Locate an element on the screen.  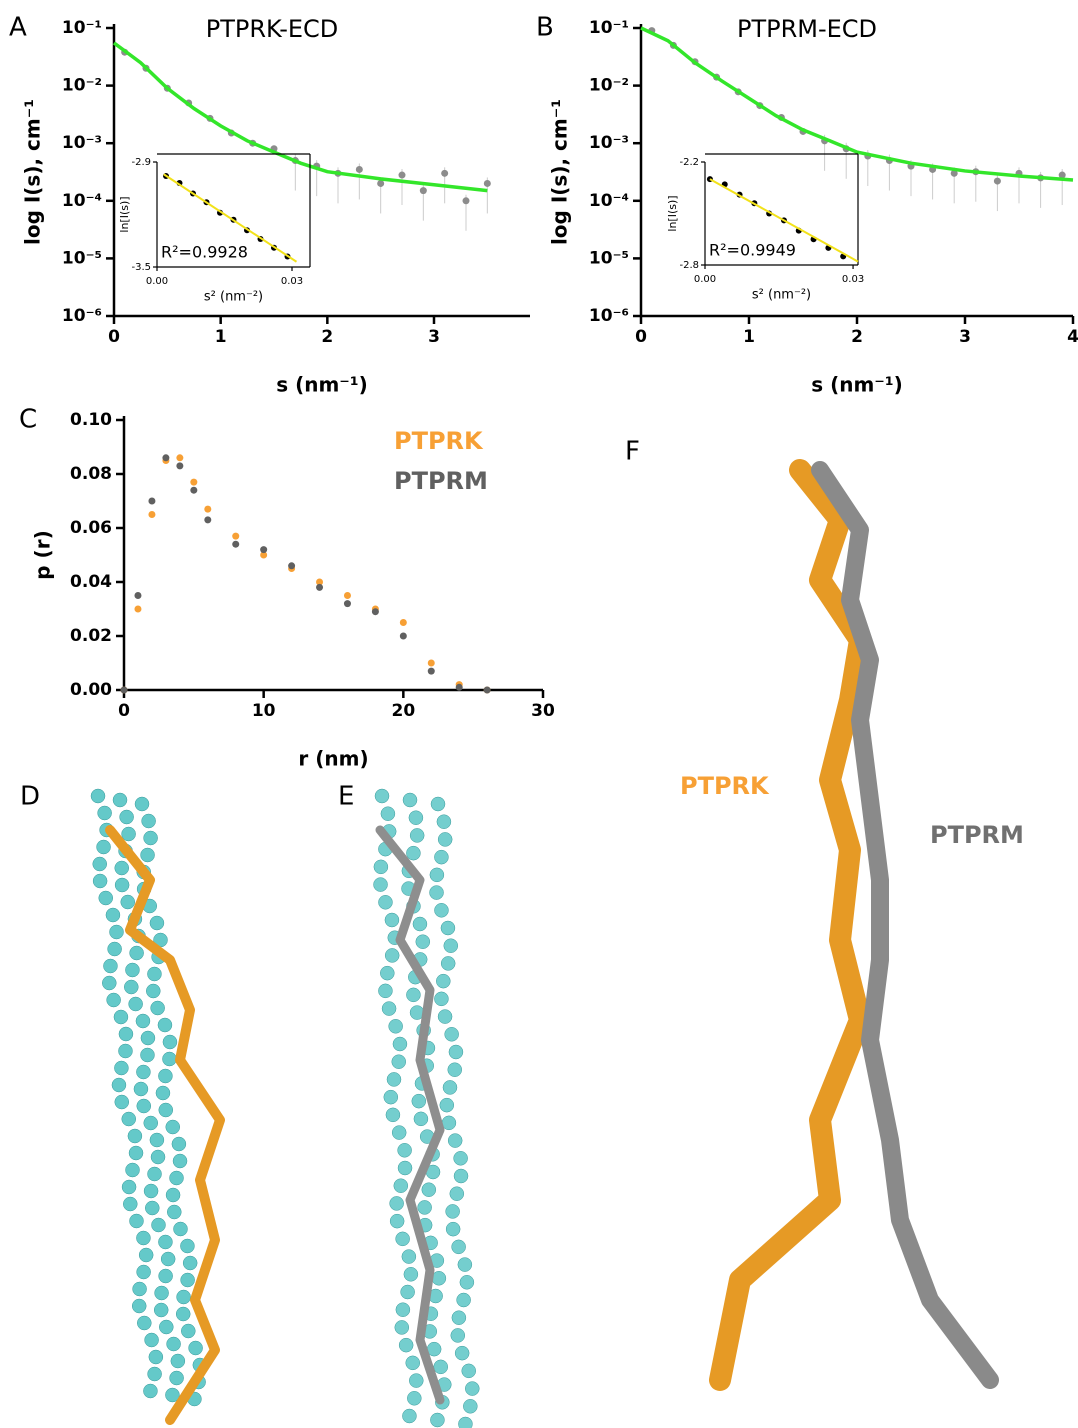
panel-letter: E is located at coordinates (346, 797).